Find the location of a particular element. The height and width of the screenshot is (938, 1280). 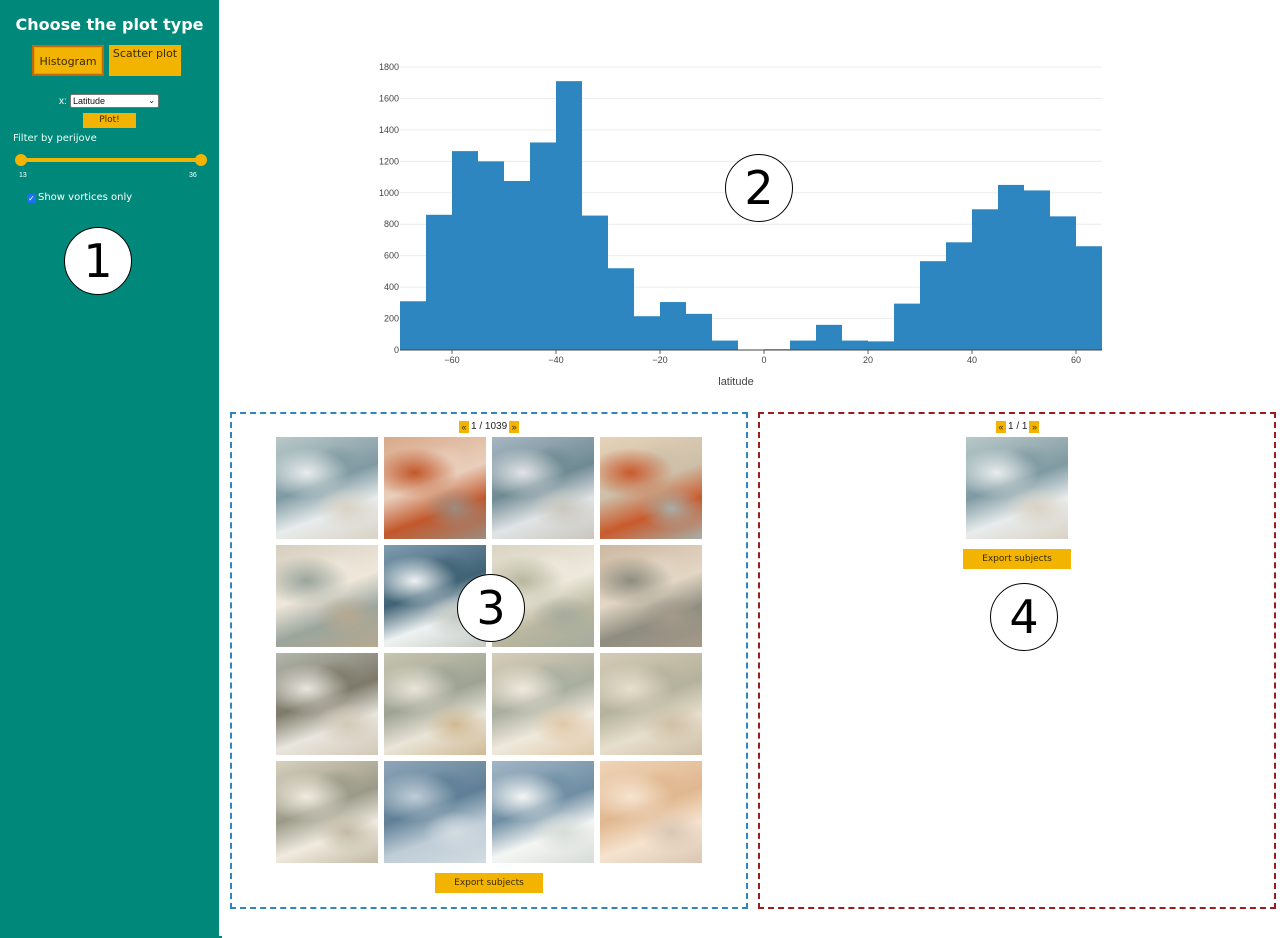

gallery-next-button: » is located at coordinates (514, 427).